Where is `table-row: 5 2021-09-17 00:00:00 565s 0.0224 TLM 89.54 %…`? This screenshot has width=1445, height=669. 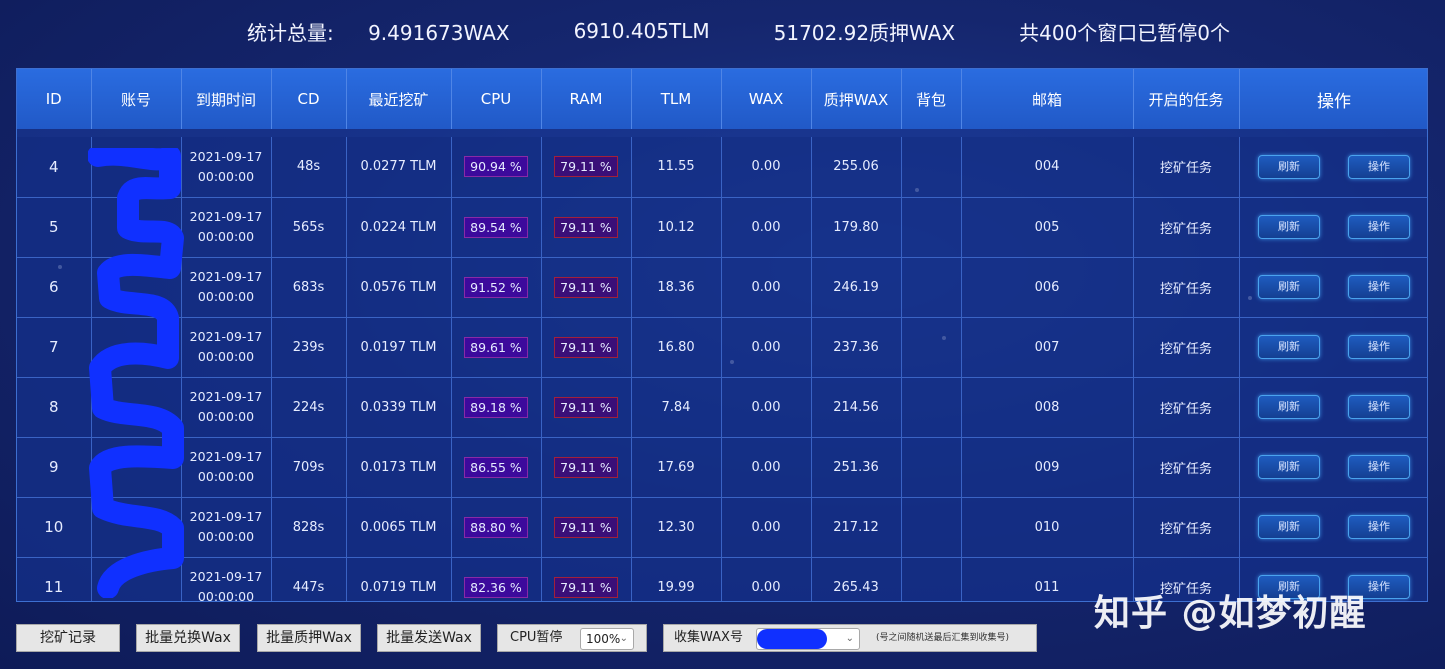
table-row: 5 2021-09-17 00:00:00 565s 0.0224 TLM 89.54 %… is located at coordinates (722, 227).